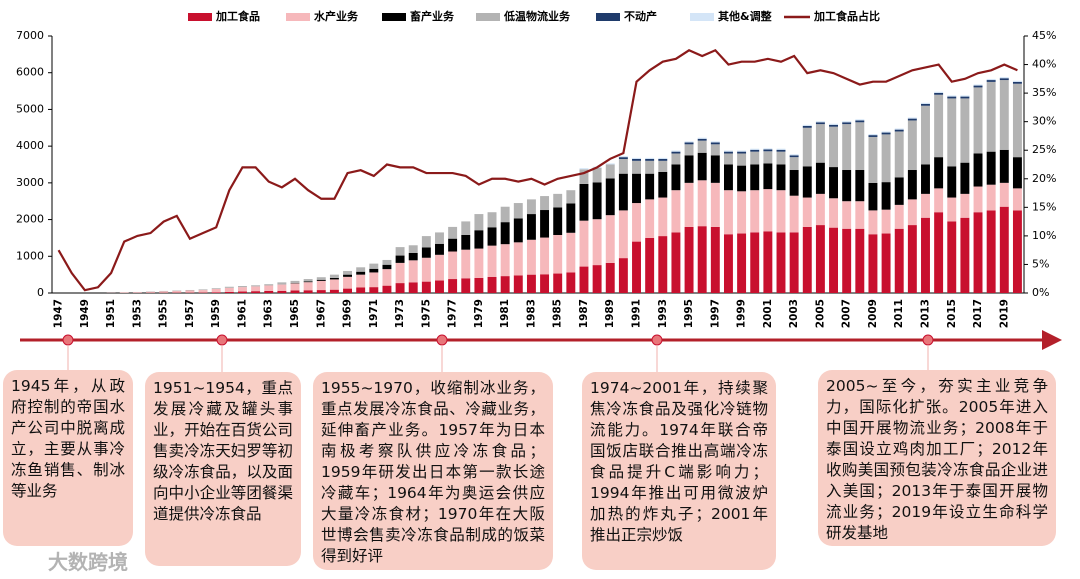 This screenshot has width=1080, height=579. I want to click on y2-tick-label: 25%, so click(1044, 149).